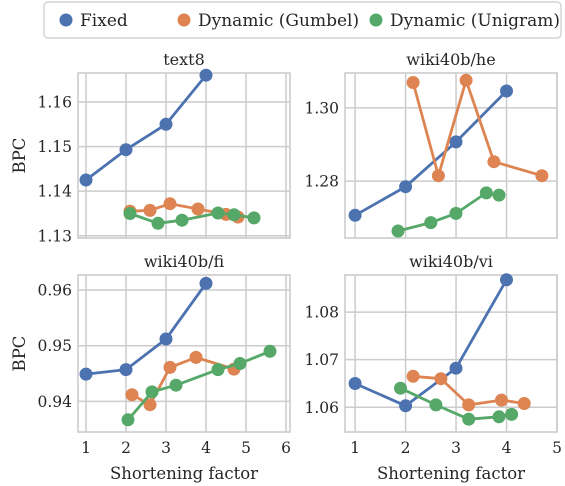 This screenshot has width=565, height=486. I want to click on legend-frame, so click(302, 20).